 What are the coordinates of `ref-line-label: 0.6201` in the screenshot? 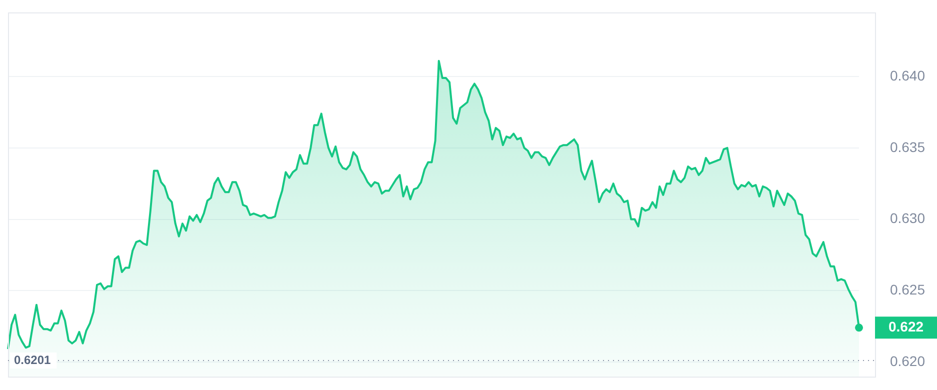 It's located at (33, 359).